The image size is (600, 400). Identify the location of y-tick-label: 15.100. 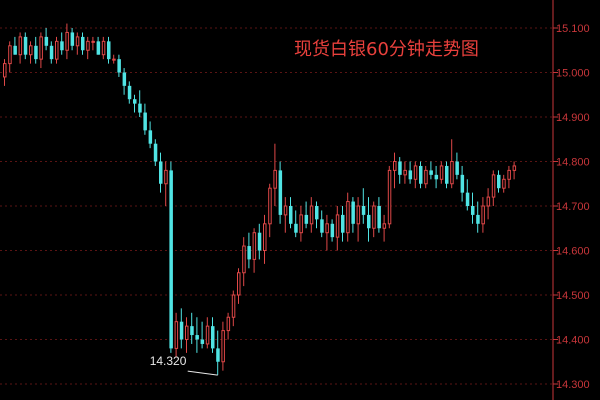
(573, 29).